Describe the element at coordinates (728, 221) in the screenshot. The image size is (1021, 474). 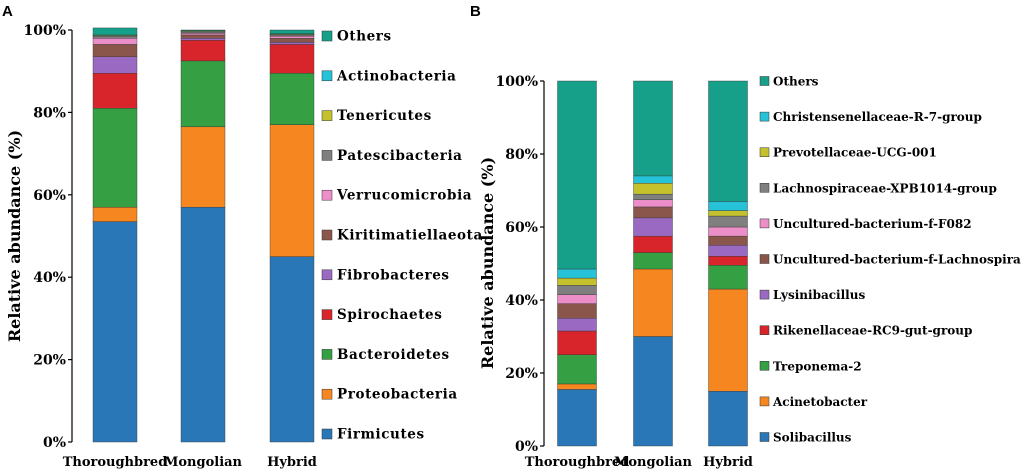
I see `bar-segment-hybrid-lachnospiraceae-xpb1014-group` at that location.